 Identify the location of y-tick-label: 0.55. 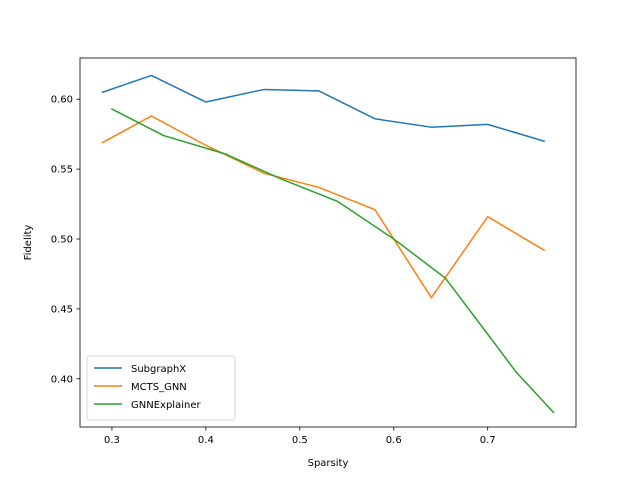
(62, 170).